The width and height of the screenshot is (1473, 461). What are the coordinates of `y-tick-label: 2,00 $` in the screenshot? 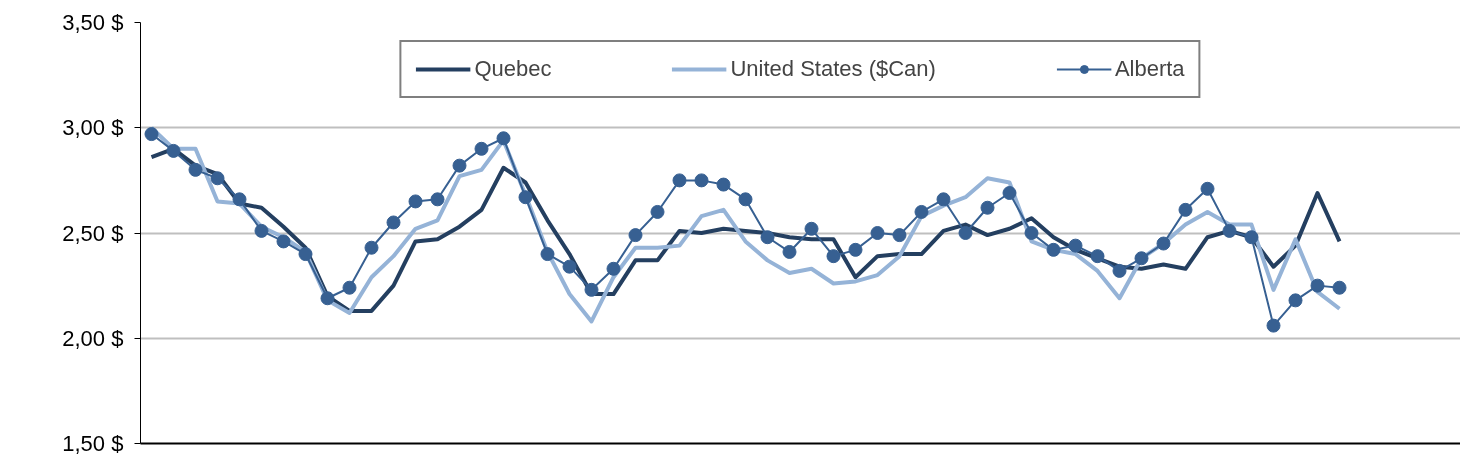 It's located at (93, 338).